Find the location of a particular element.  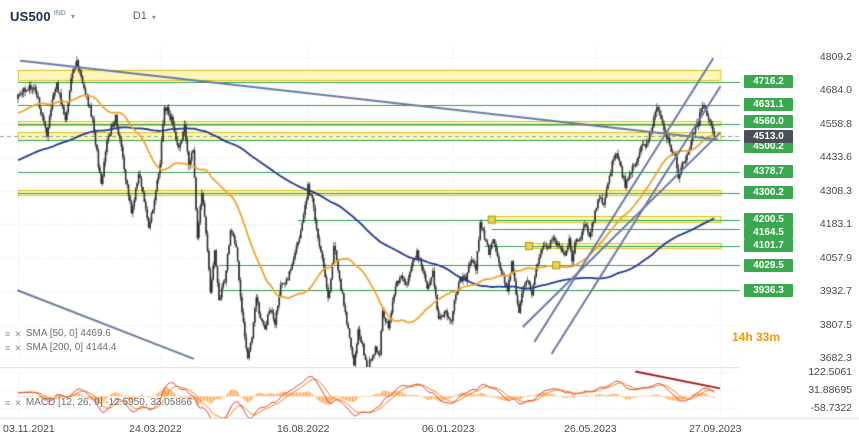

indicator-label-sma50: SMA [50, 0] 4469.6 is located at coordinates (68, 333).